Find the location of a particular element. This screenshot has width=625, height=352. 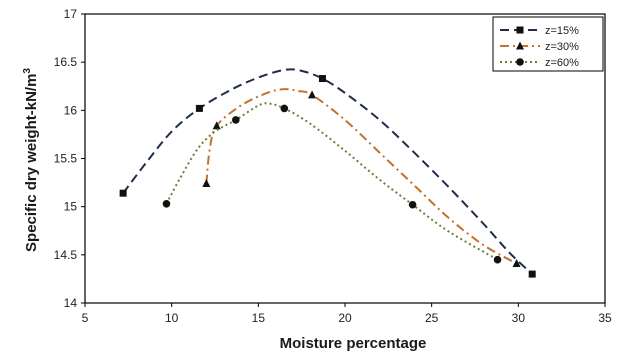

x-tick-label: 20 is located at coordinates (345, 318).